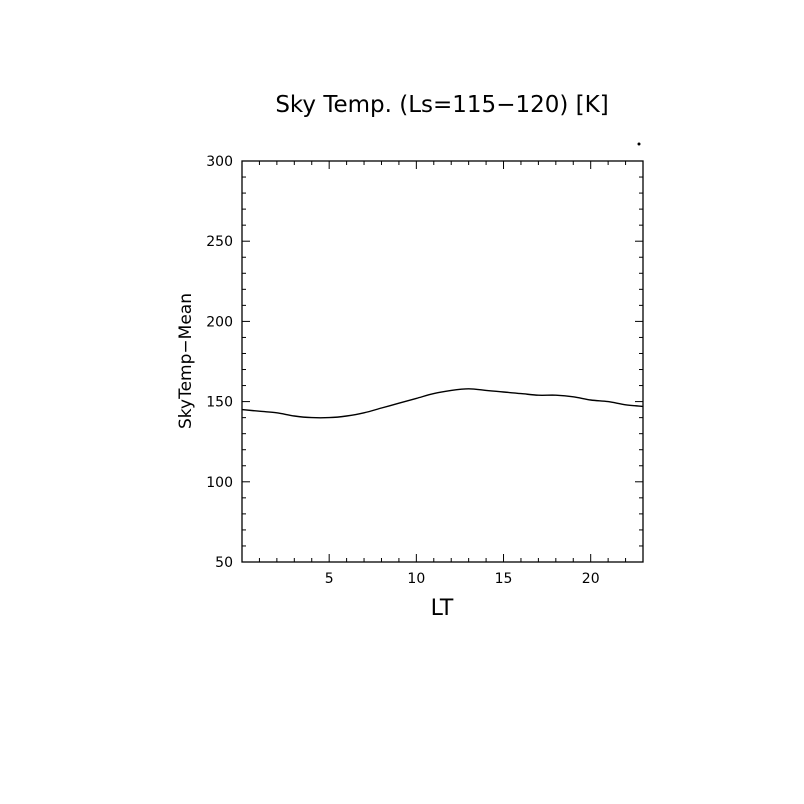 The width and height of the screenshot is (804, 804). I want to click on x-axis-label: LT, so click(442, 608).